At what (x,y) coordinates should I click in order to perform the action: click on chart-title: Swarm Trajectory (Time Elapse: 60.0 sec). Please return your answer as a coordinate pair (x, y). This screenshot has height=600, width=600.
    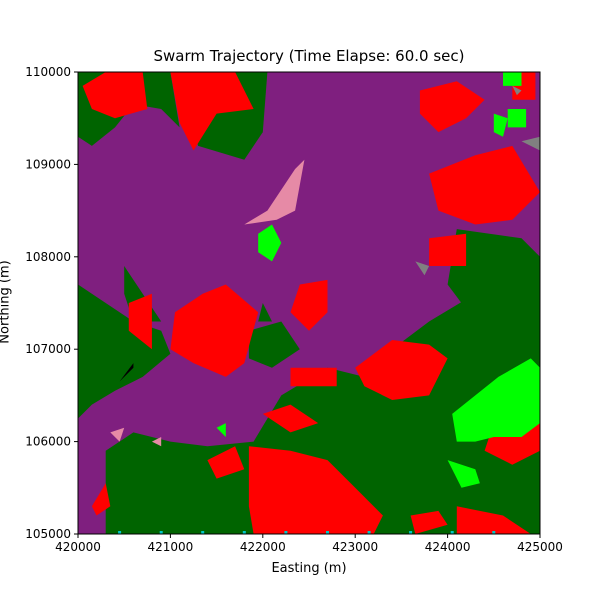
    Looking at the image, I should click on (309, 56).